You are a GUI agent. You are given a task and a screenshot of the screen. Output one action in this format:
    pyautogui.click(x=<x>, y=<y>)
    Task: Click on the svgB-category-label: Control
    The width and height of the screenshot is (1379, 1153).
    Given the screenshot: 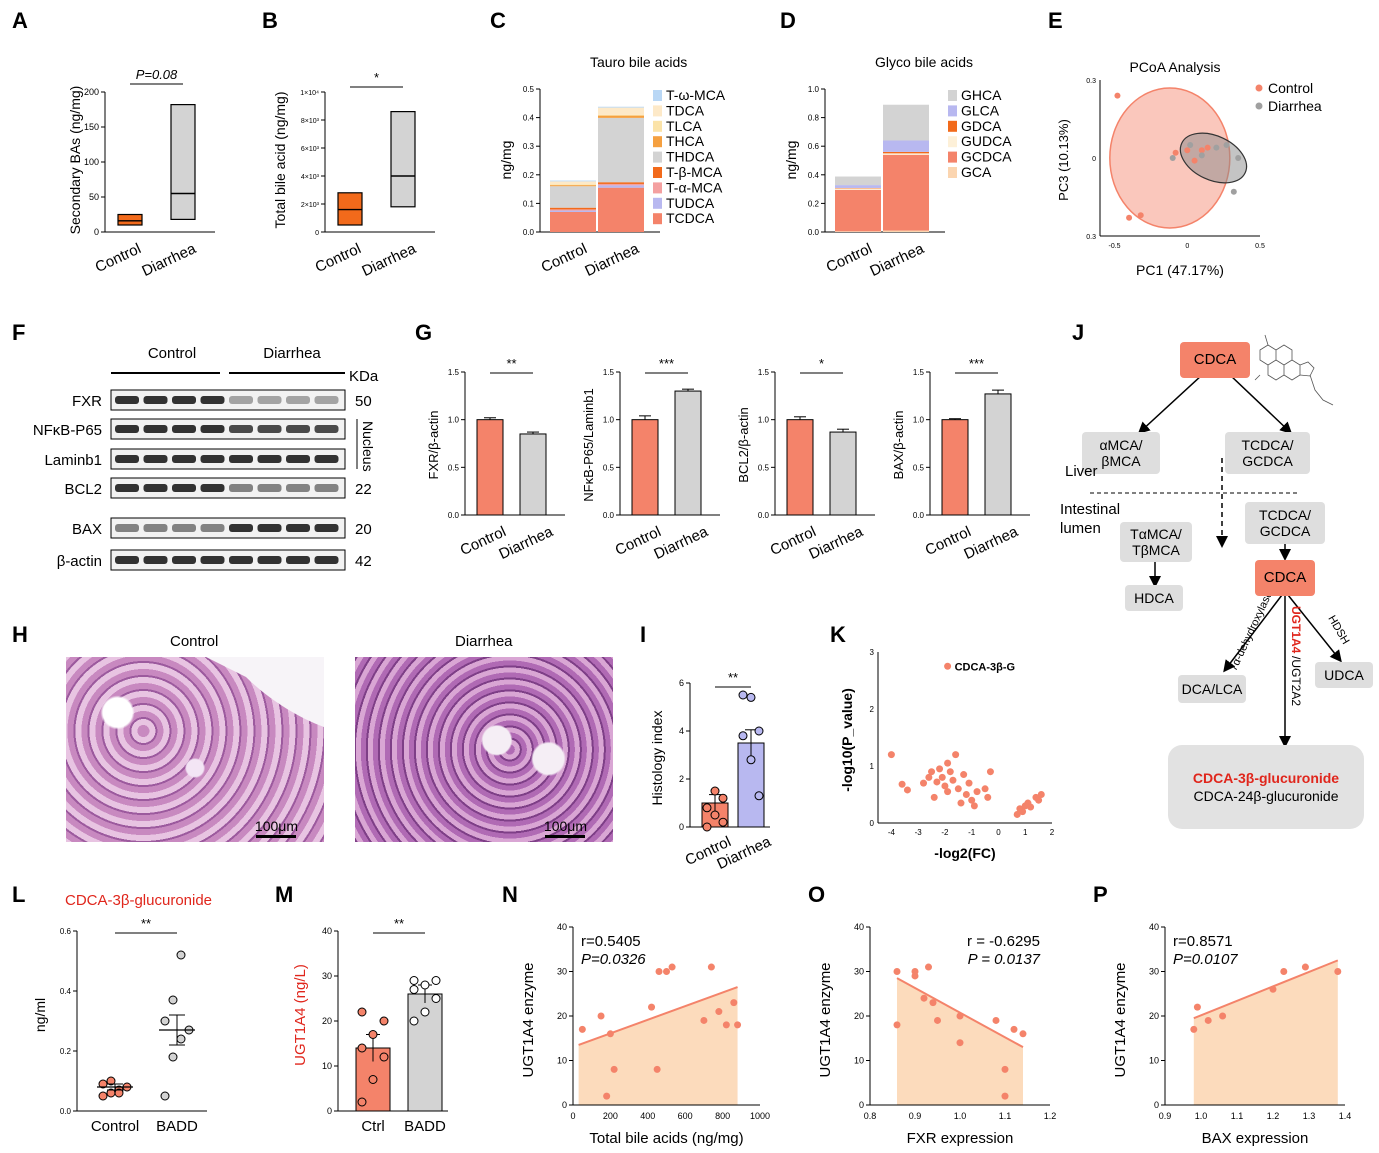 What is the action you would take?
    pyautogui.click(x=338, y=258)
    